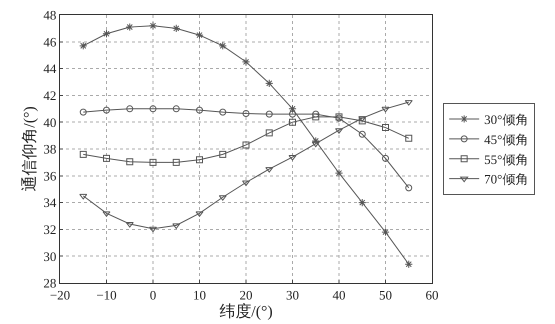  Describe the element at coordinates (506, 159) in the screenshot. I see `legend-label: 55°倾角` at that location.